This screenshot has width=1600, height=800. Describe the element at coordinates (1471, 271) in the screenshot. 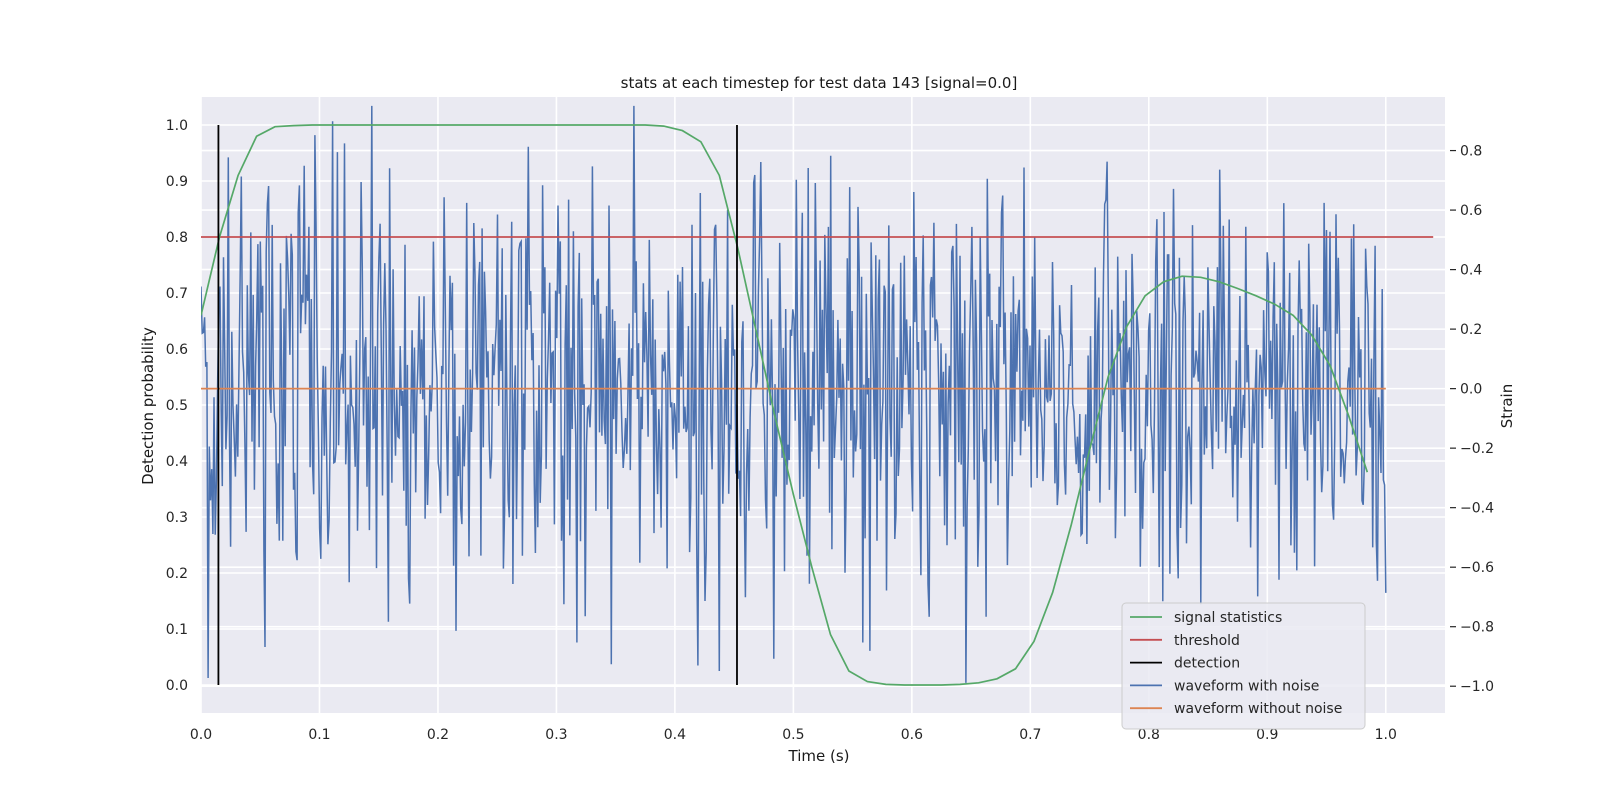

I see `y2-tick-label: 0.4` at that location.